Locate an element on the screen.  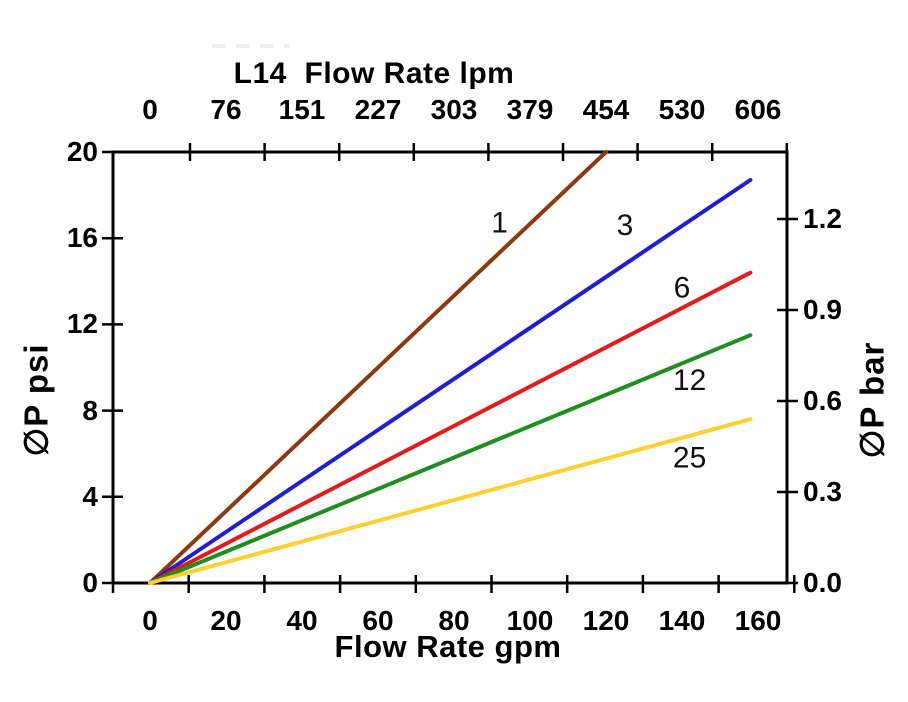
bottom-tick-label: 160 is located at coordinates (758, 620).